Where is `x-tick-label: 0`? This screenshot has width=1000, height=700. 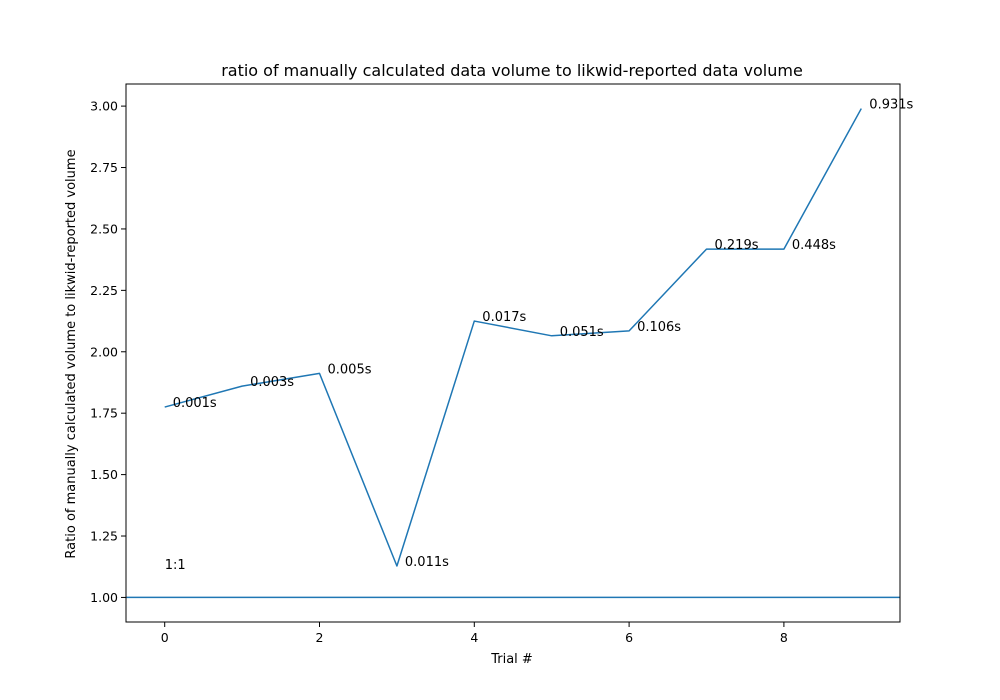 x-tick-label: 0 is located at coordinates (165, 637).